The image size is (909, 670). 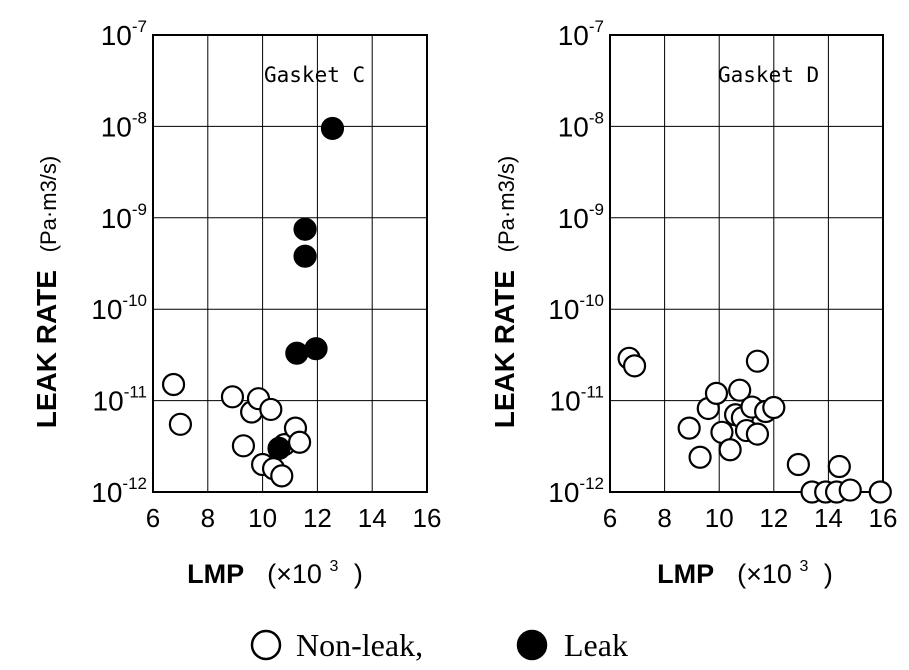 I want to click on legend-label-leak: Leak, so click(x=596, y=645).